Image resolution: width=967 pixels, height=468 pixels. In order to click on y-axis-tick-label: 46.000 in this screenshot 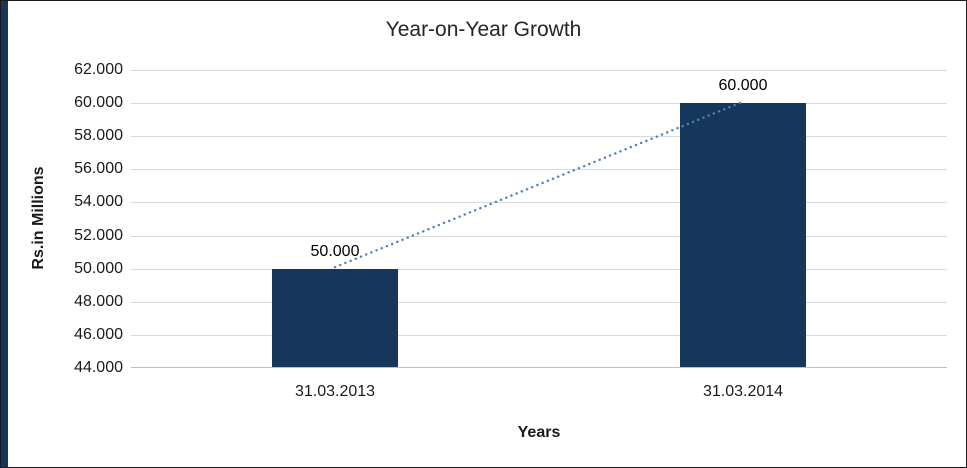, I will do `click(98, 334)`.